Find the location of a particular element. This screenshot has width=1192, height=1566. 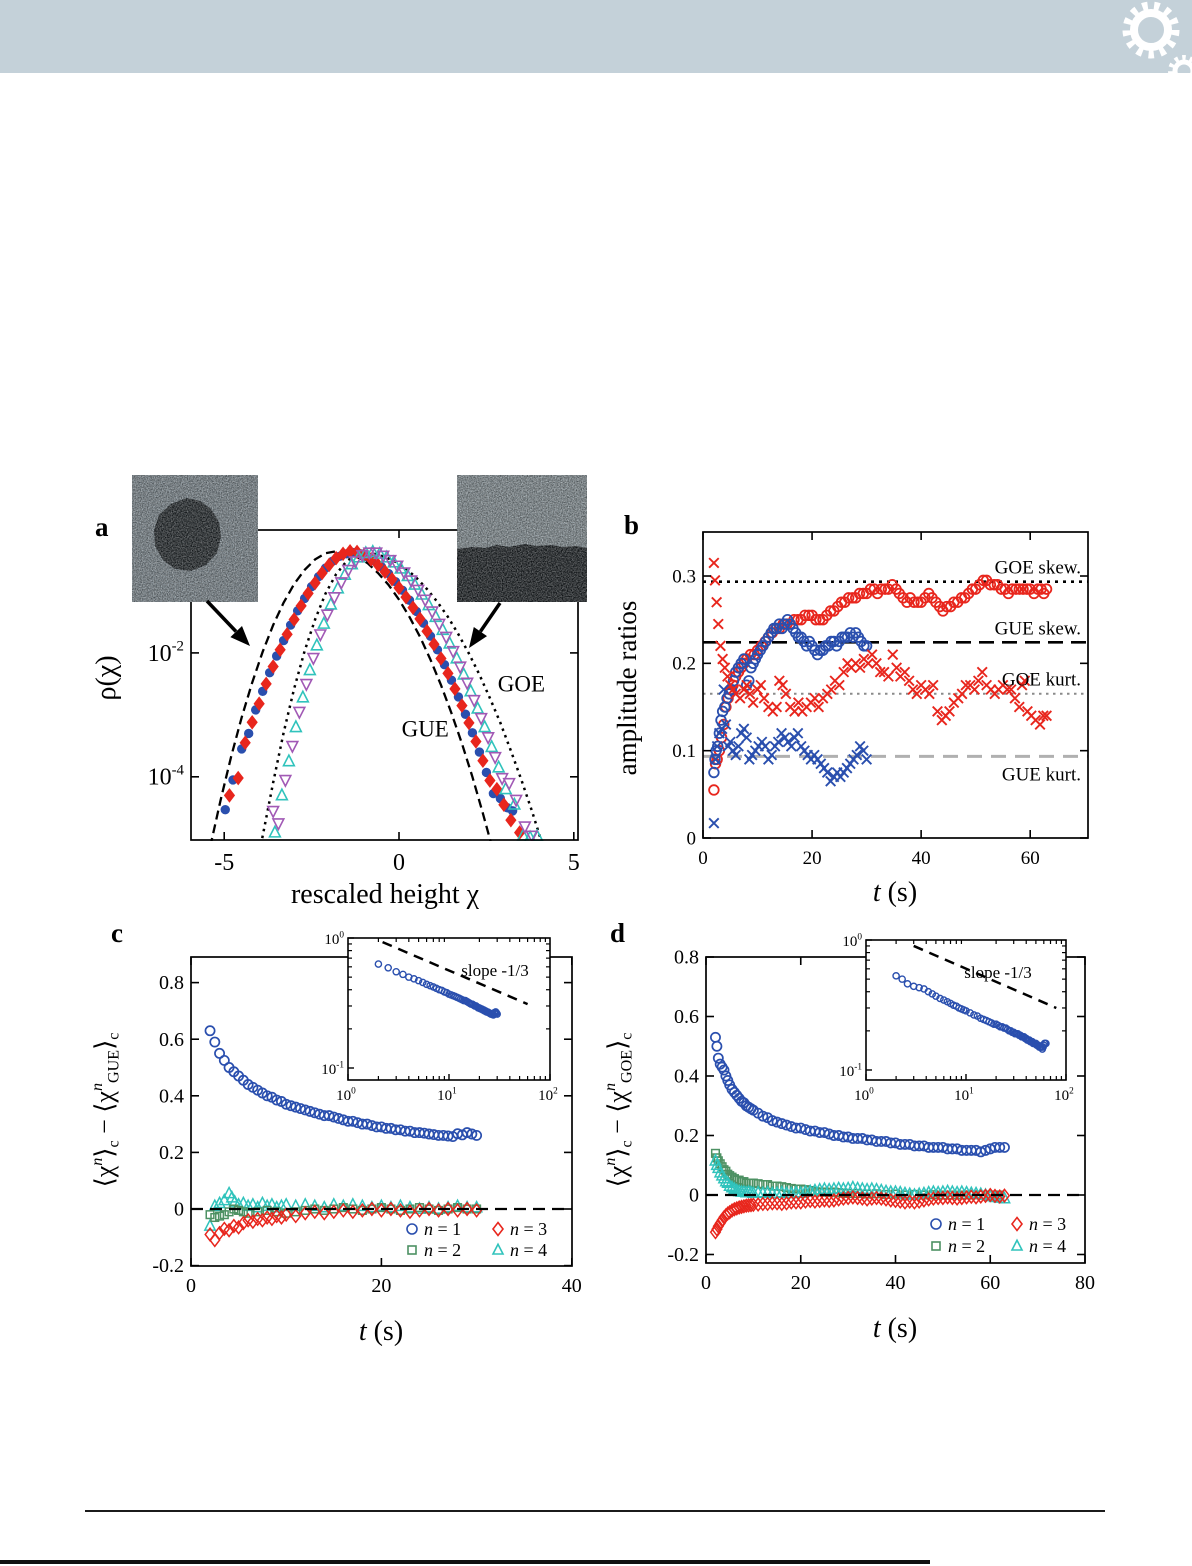

svg-text: c is located at coordinates (117, 933).